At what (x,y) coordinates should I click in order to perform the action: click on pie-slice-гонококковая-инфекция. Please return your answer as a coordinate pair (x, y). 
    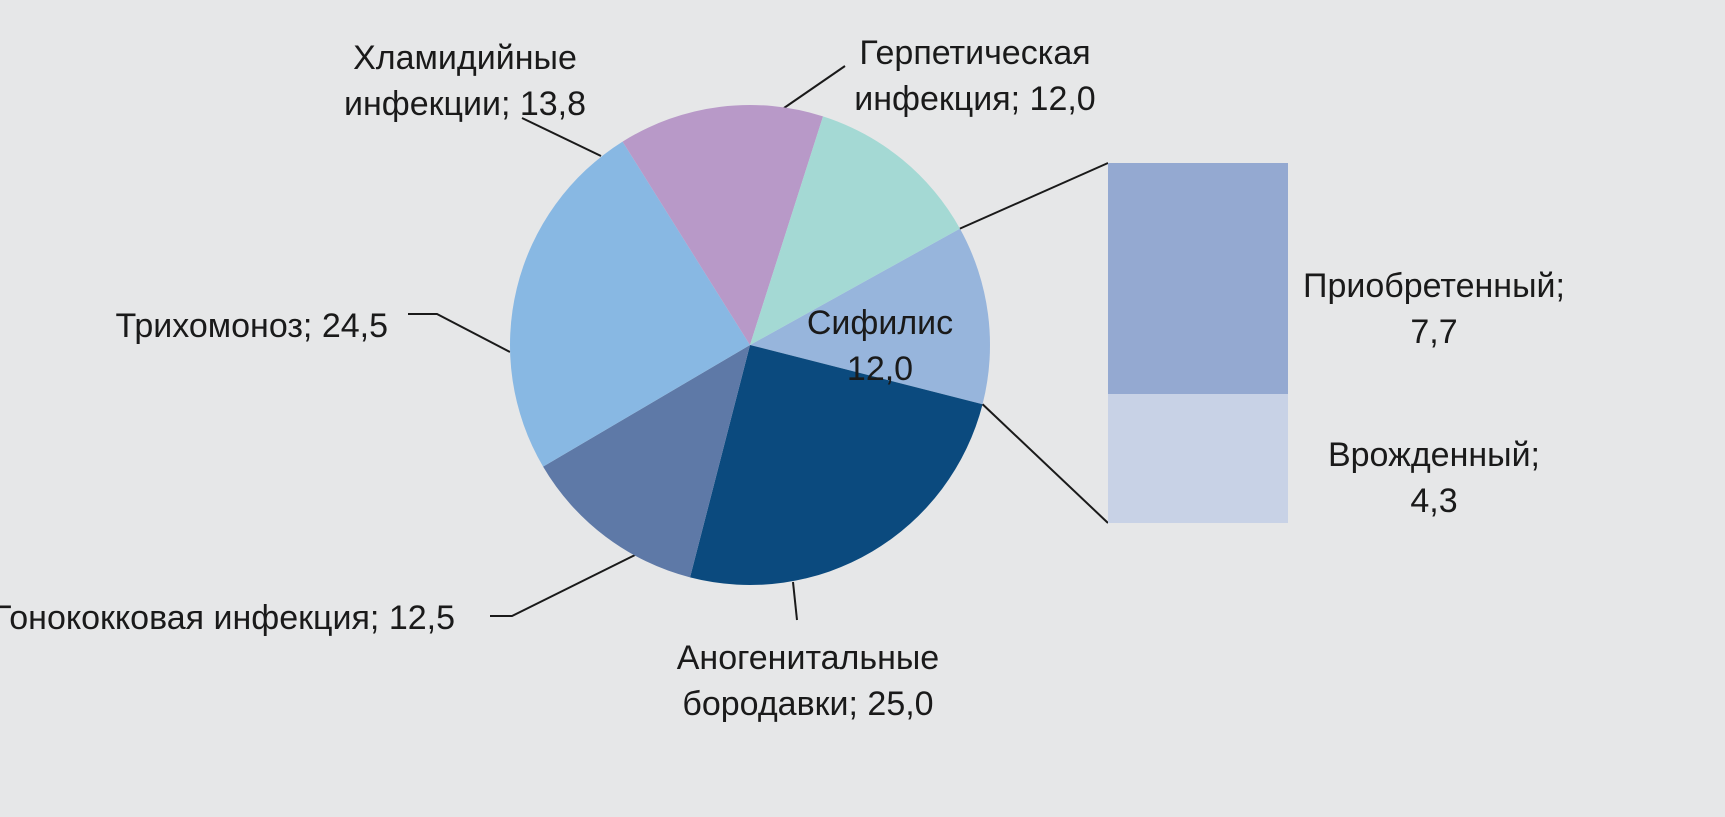
    Looking at the image, I should click on (646, 461).